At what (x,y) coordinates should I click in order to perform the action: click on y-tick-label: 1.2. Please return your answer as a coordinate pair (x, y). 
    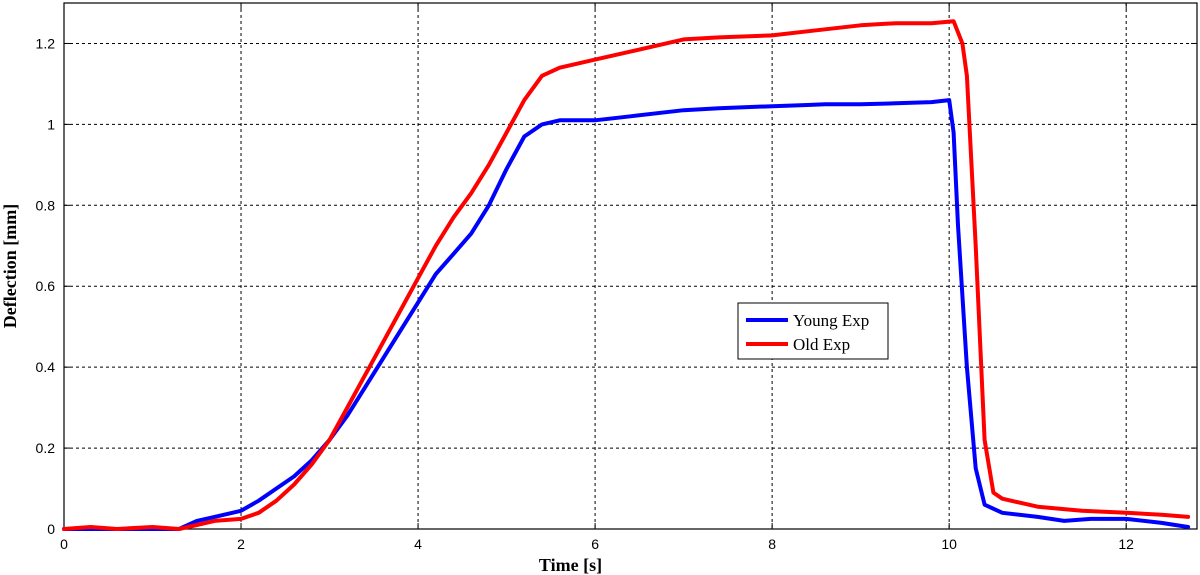
    Looking at the image, I should click on (46, 43).